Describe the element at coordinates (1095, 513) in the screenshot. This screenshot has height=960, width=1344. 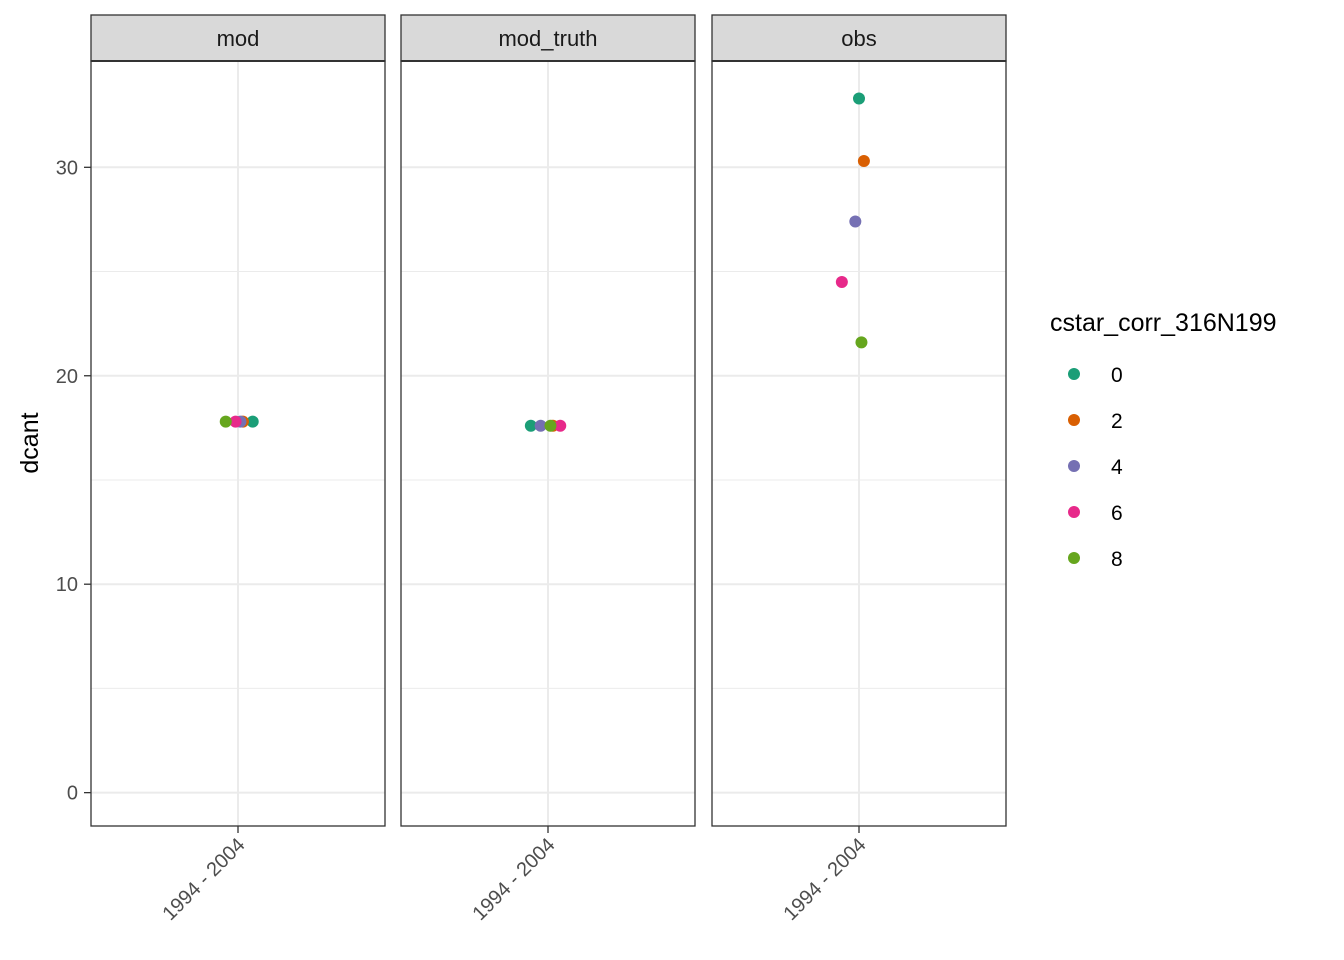
I see `legend-entry-6: 6` at that location.